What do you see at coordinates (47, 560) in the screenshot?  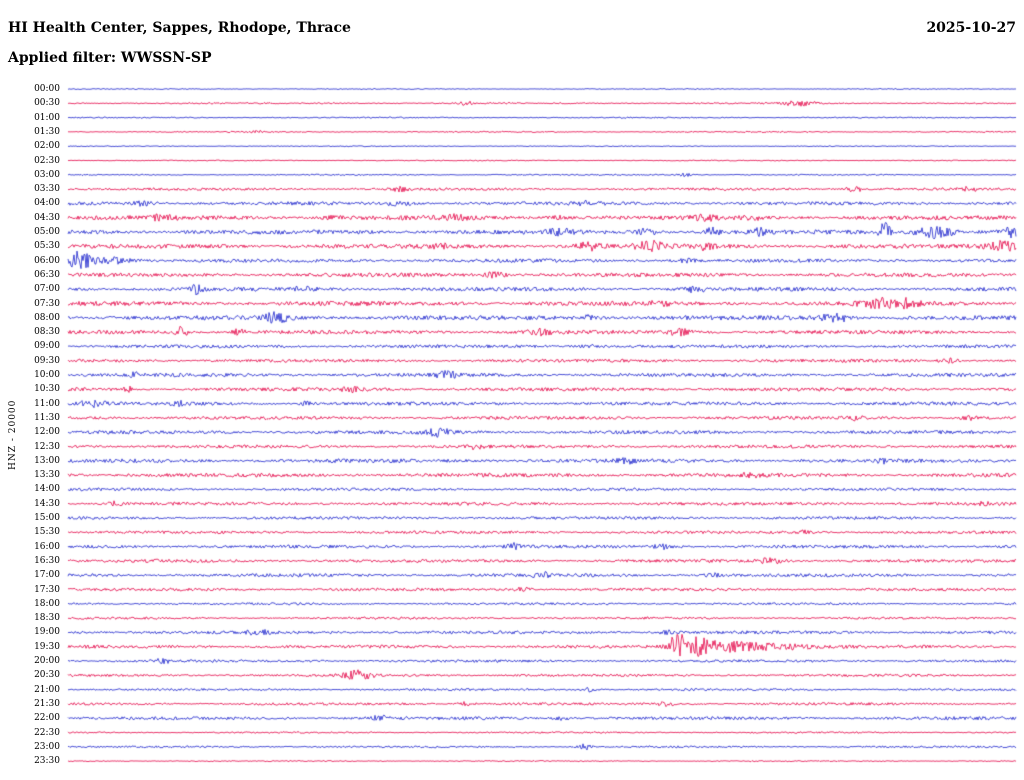 I see `time-label: 16:30` at bounding box center [47, 560].